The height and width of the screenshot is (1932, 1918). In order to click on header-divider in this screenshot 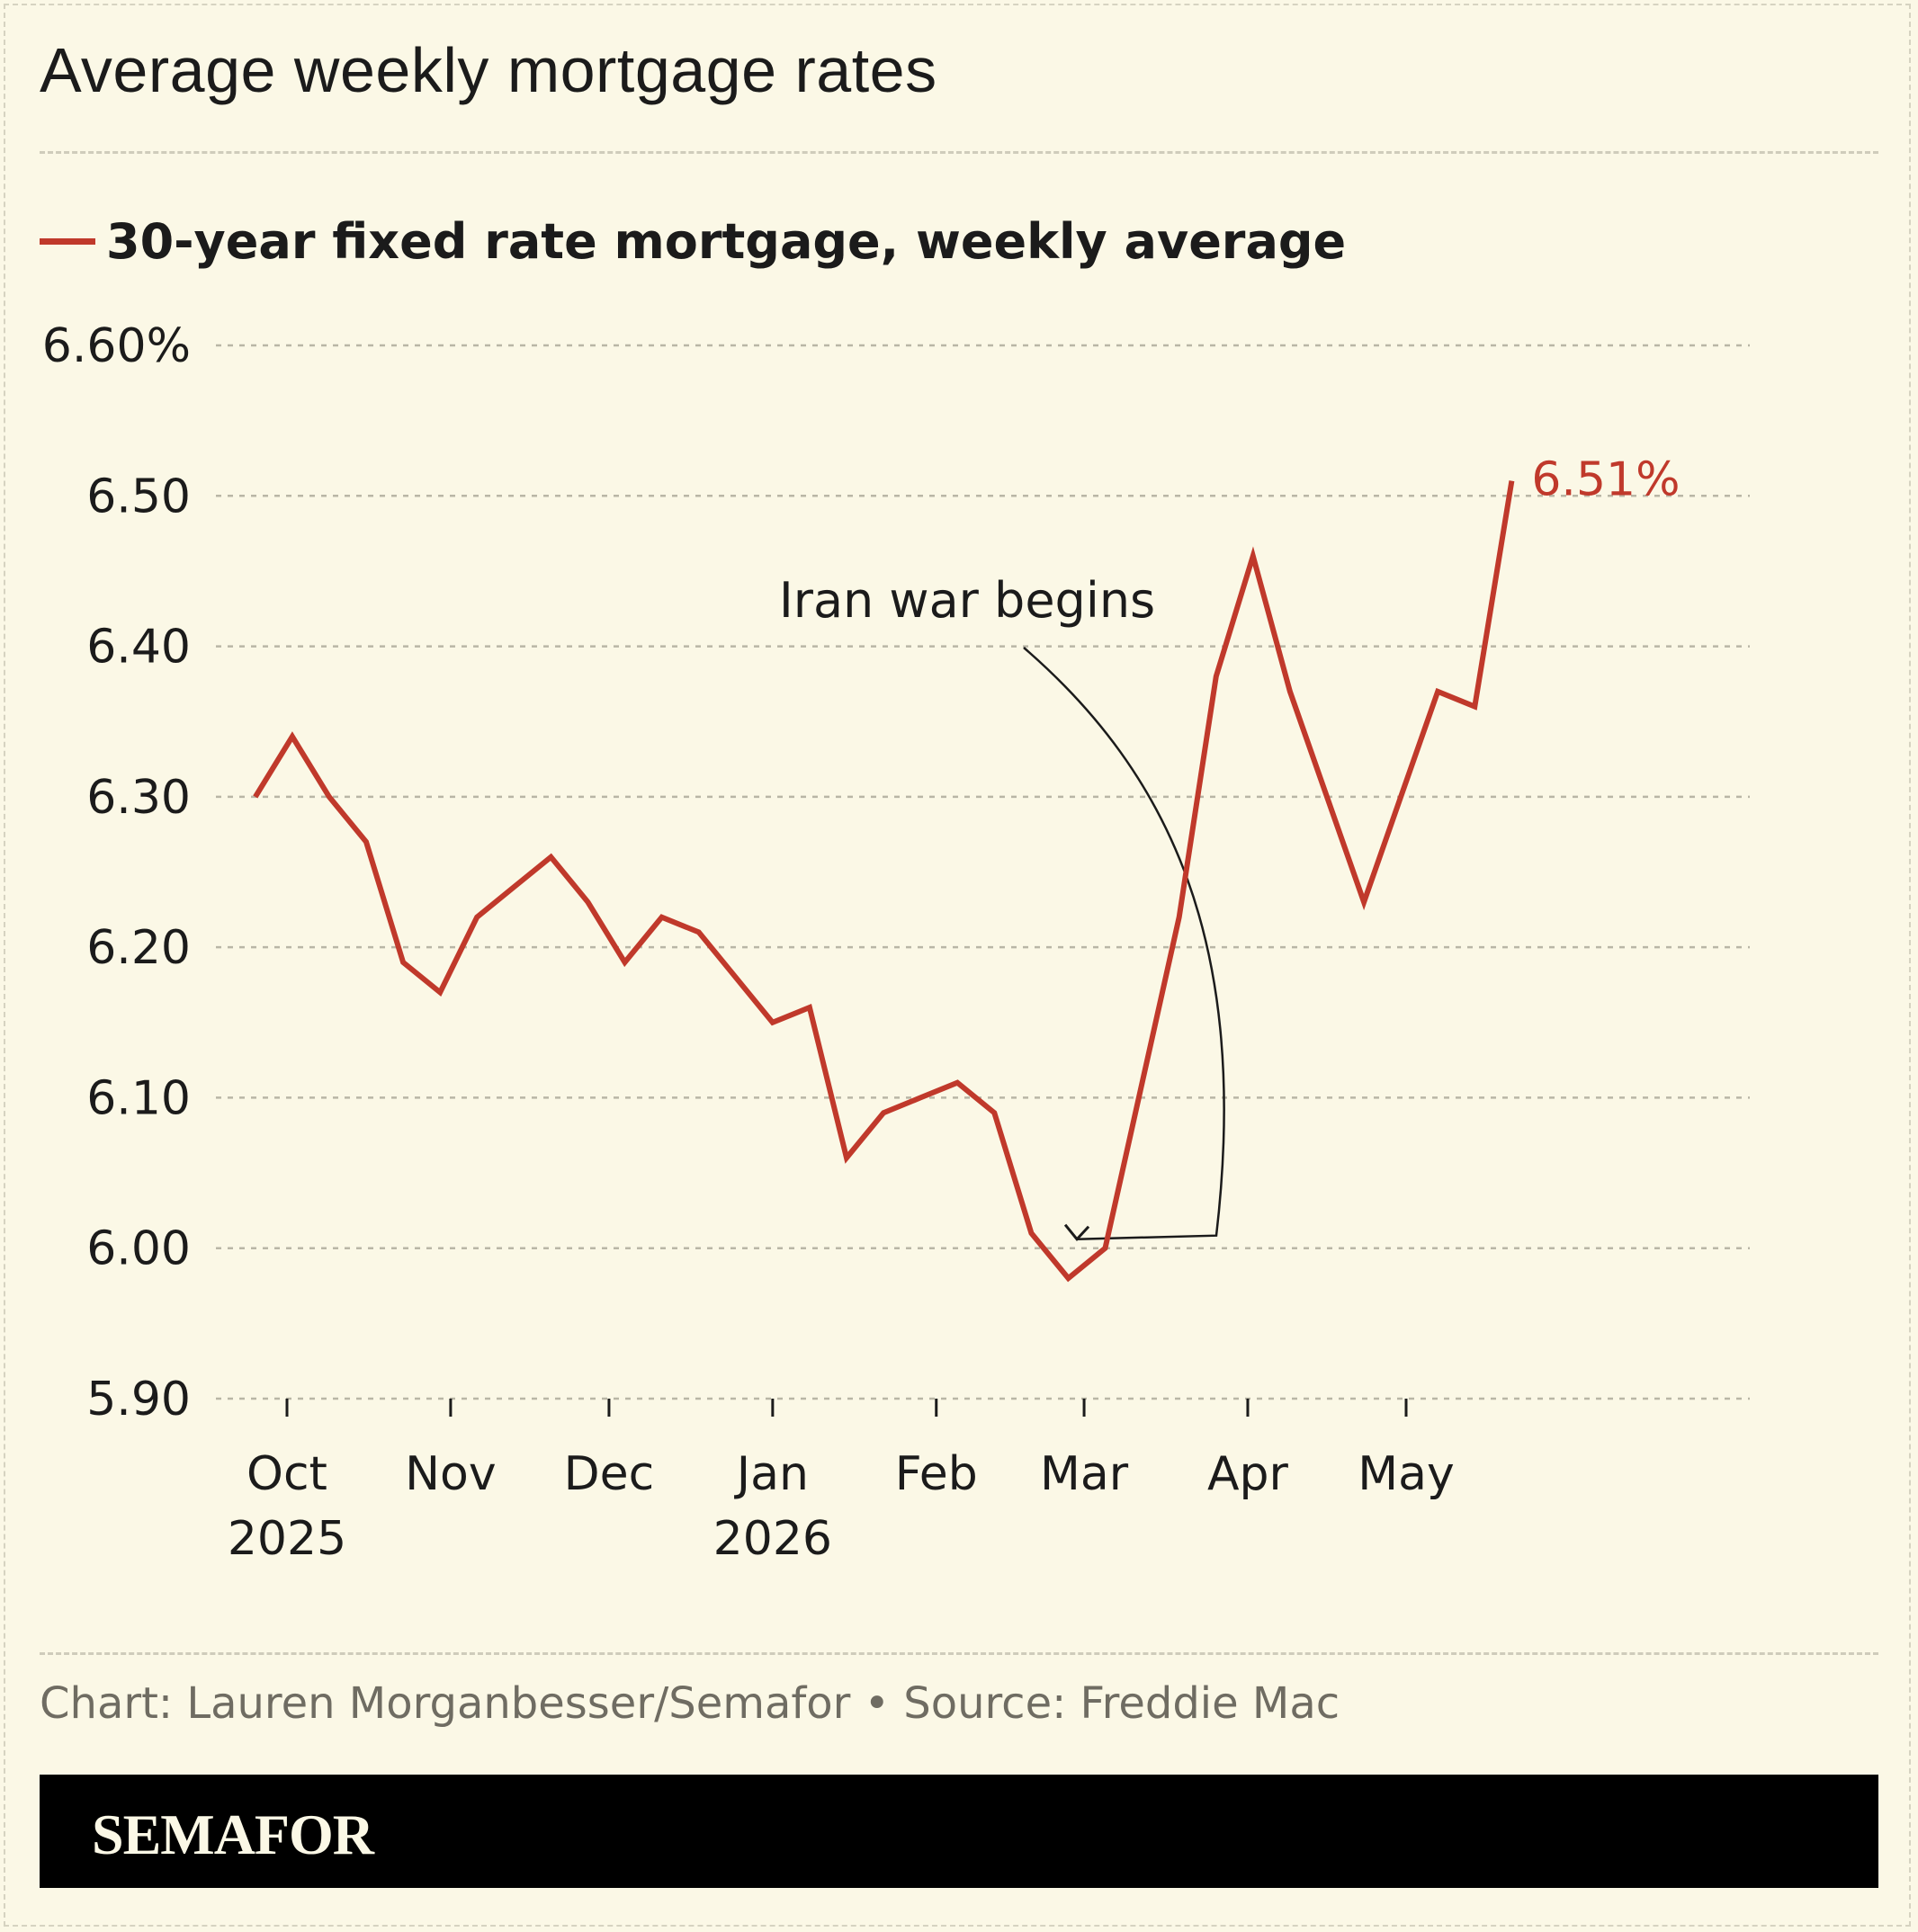, I will do `click(959, 152)`.